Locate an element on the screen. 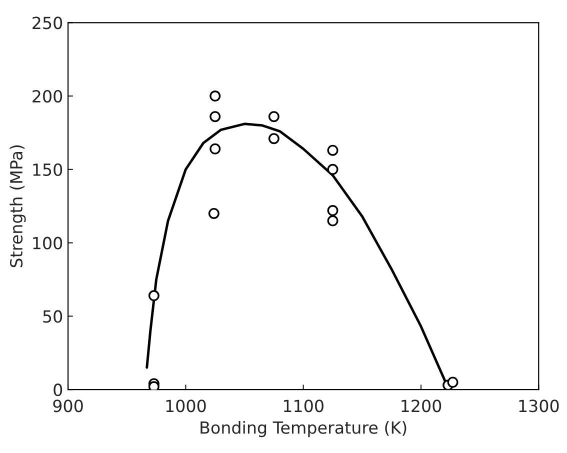 This screenshot has width=567, height=453. y-tick-label: 100 is located at coordinates (47, 243).